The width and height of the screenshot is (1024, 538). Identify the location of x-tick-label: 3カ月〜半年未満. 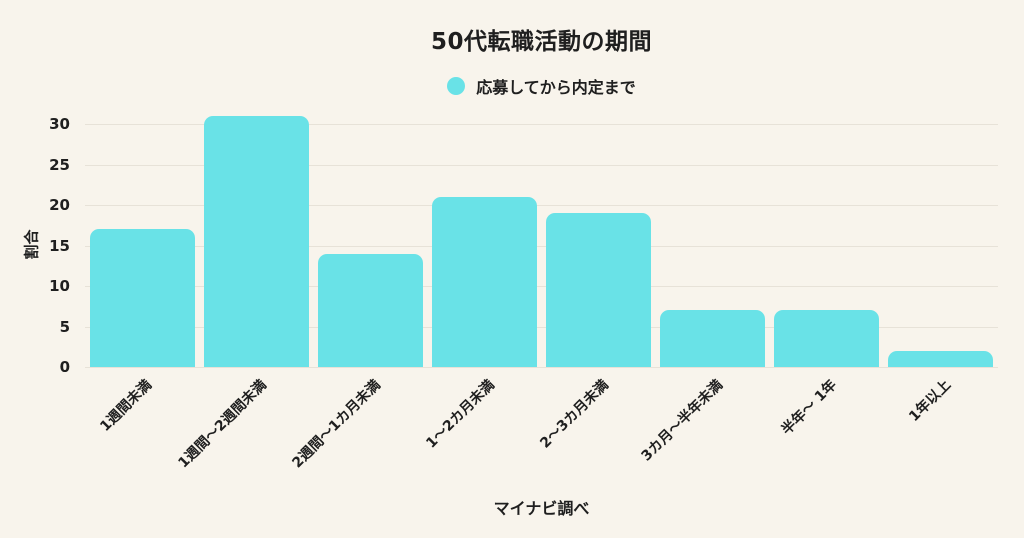
(682, 421).